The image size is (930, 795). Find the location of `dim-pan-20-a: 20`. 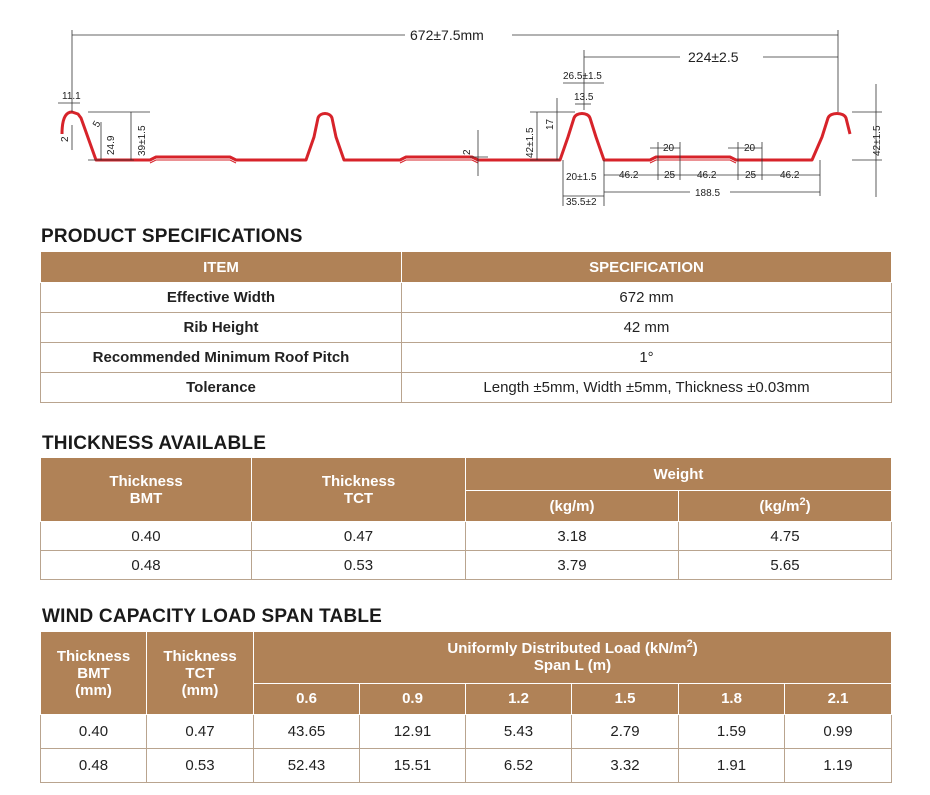

dim-pan-20-a: 20 is located at coordinates (669, 148).